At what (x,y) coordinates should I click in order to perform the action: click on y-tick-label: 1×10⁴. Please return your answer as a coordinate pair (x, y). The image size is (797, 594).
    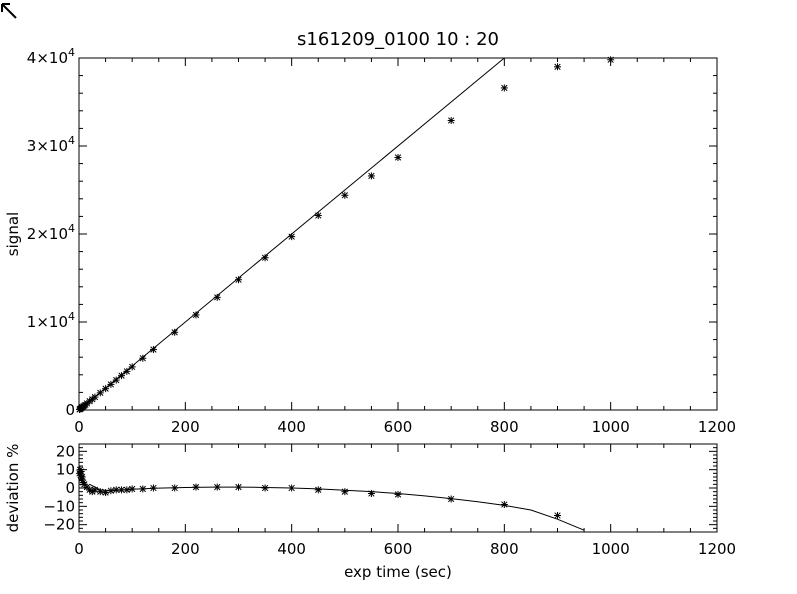
    Looking at the image, I should click on (51, 320).